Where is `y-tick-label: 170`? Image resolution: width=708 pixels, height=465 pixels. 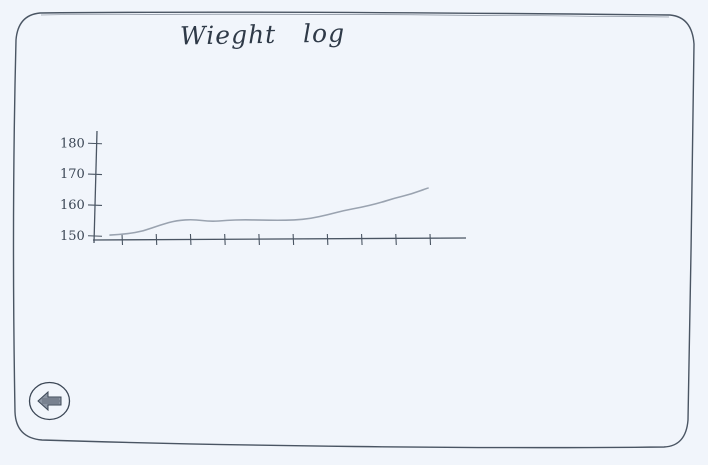
y-tick-label: 170 is located at coordinates (72, 174).